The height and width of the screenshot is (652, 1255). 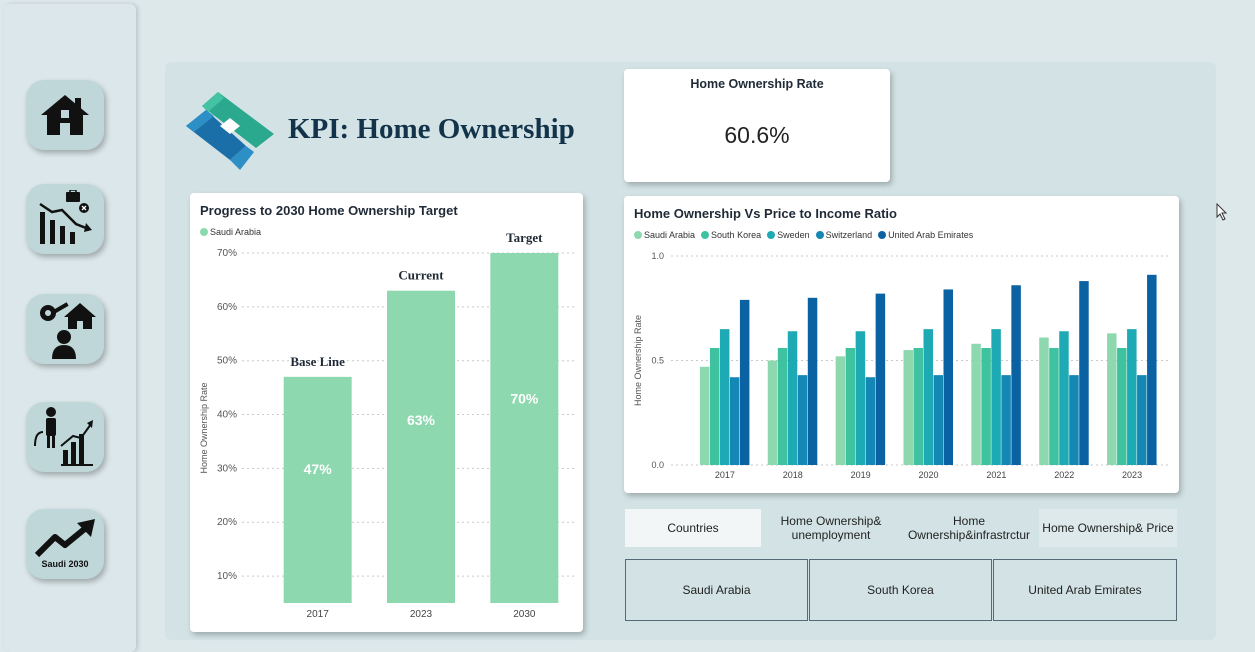 I want to click on tab-label: Home Ownership& unemployment, so click(x=831, y=528).